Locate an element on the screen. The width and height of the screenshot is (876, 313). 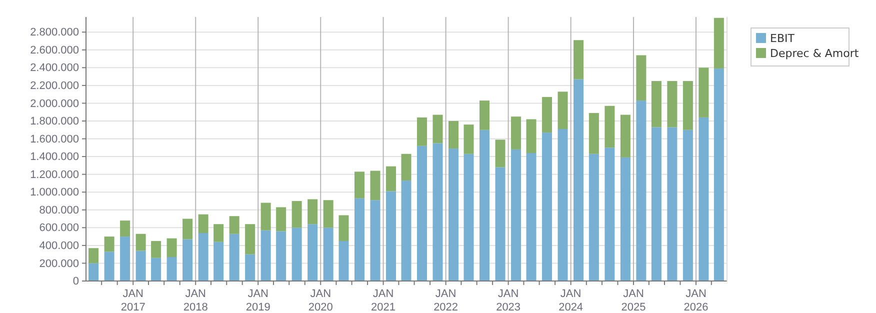
x-tick-label: JAN 2025 is located at coordinates (633, 300).